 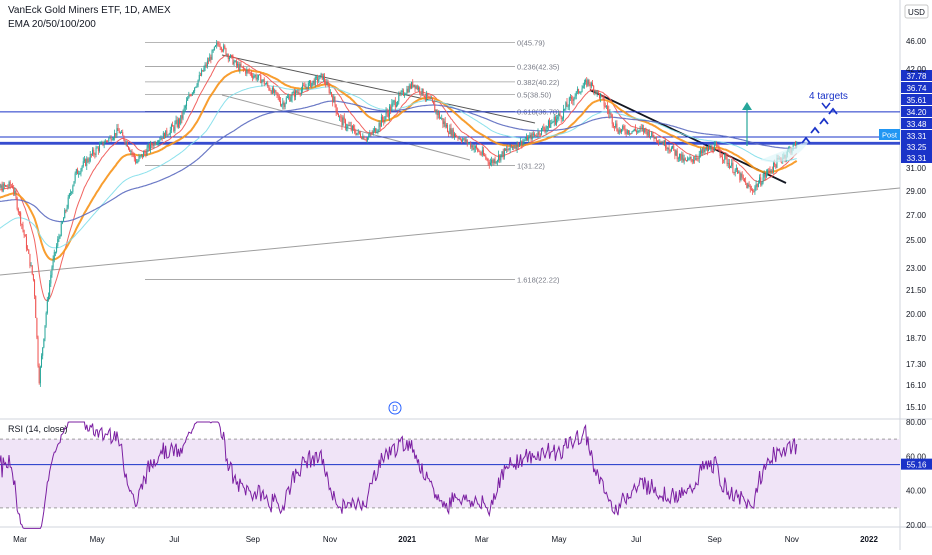 I want to click on level-price-label: 36.74, so click(x=916, y=88).